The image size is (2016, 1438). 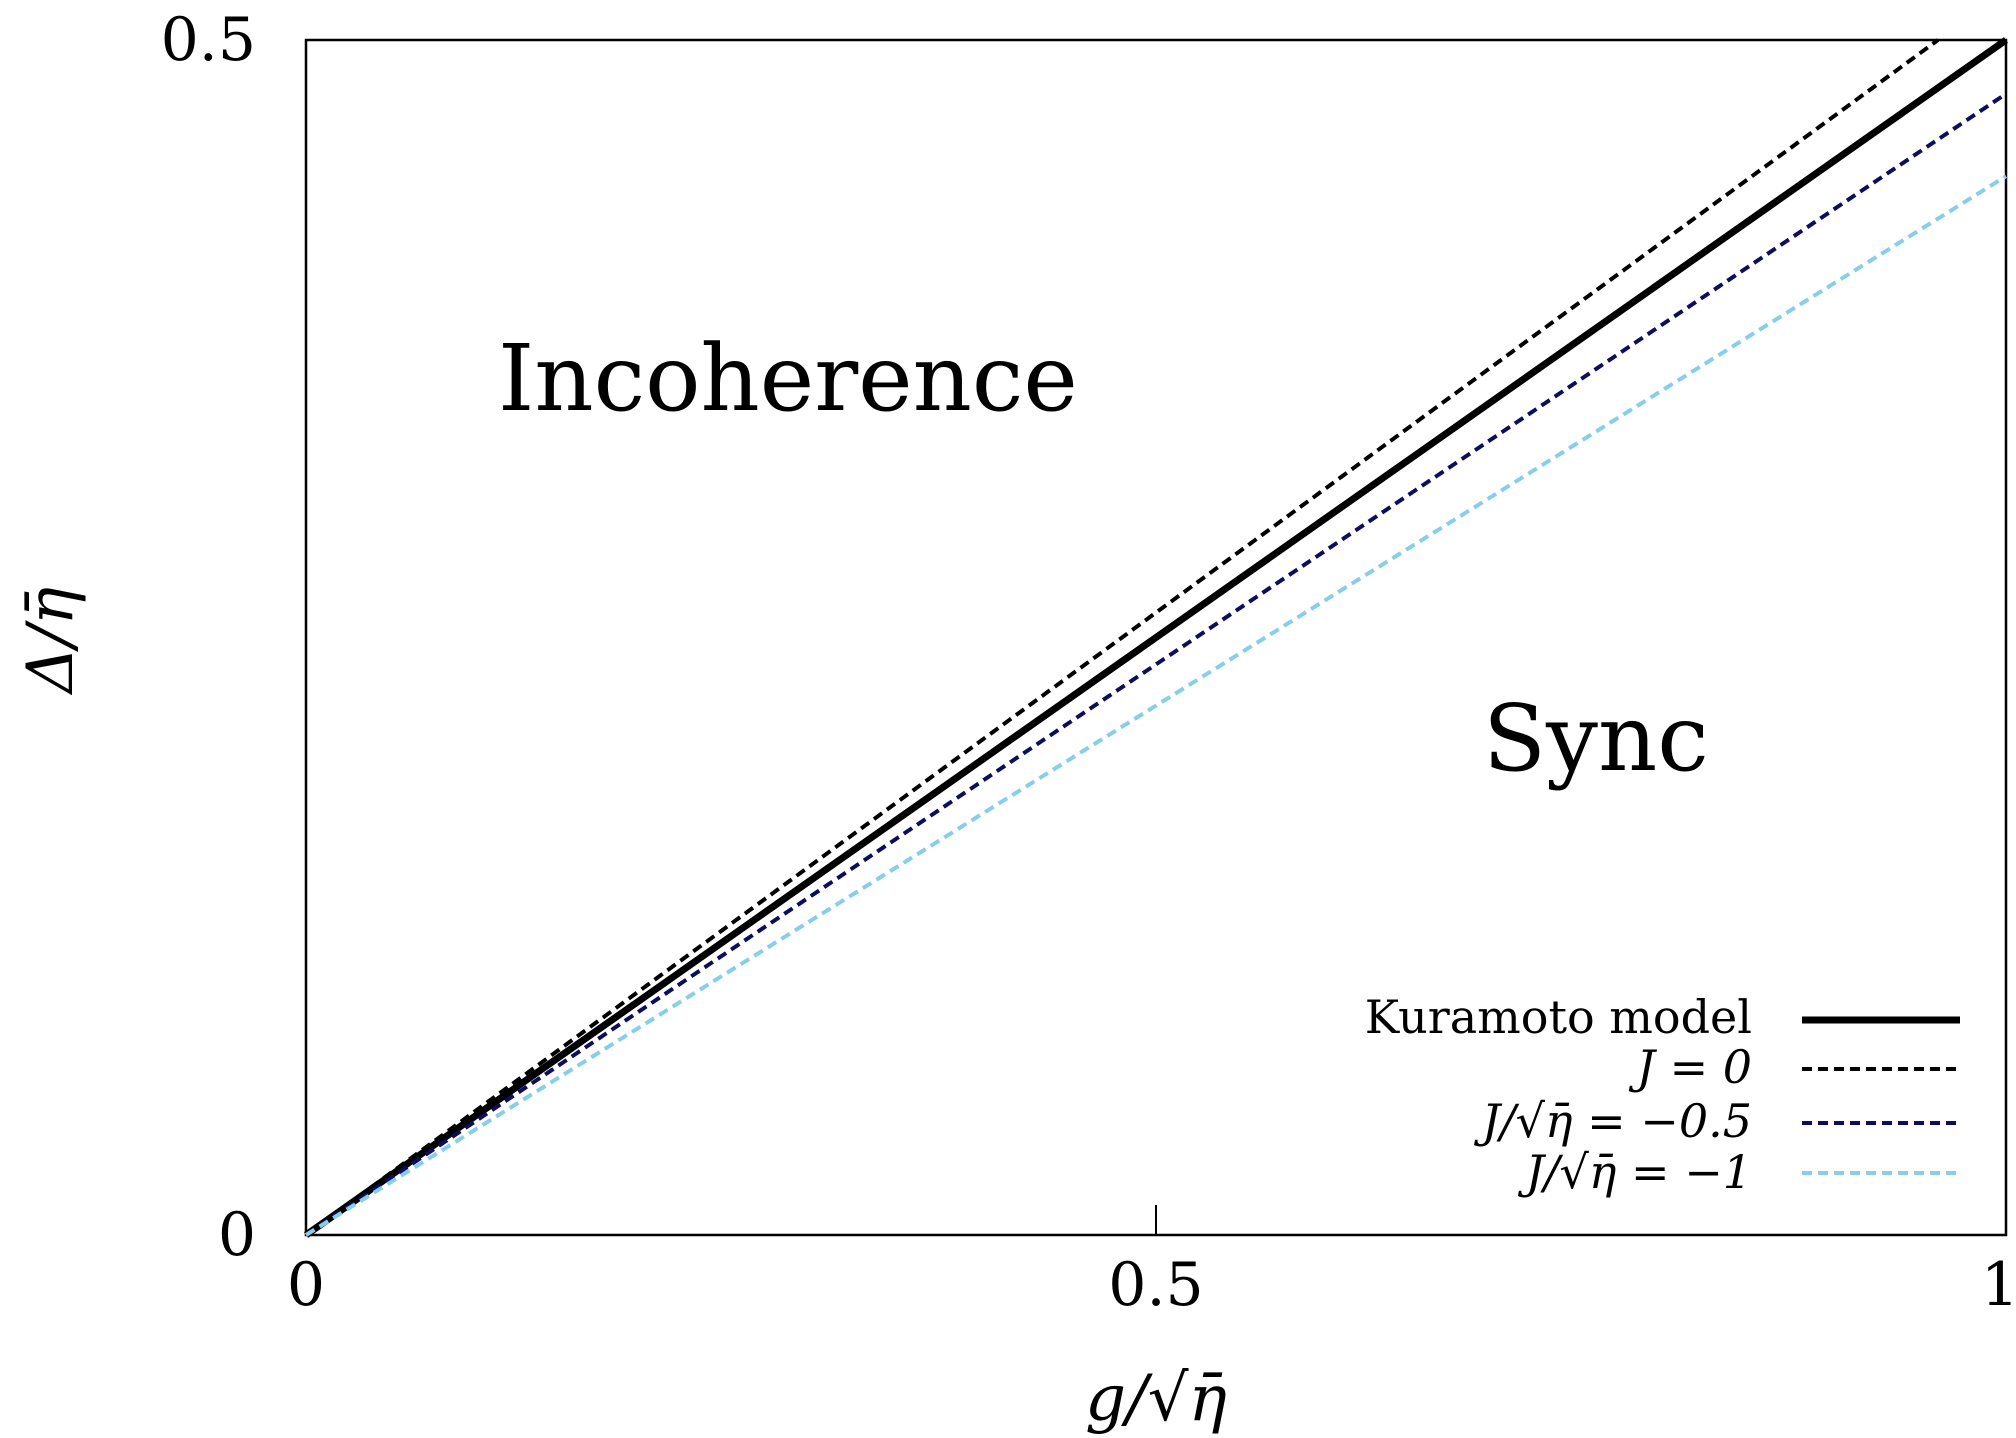 I want to click on x-tick-label: 0, so click(x=306, y=1285).